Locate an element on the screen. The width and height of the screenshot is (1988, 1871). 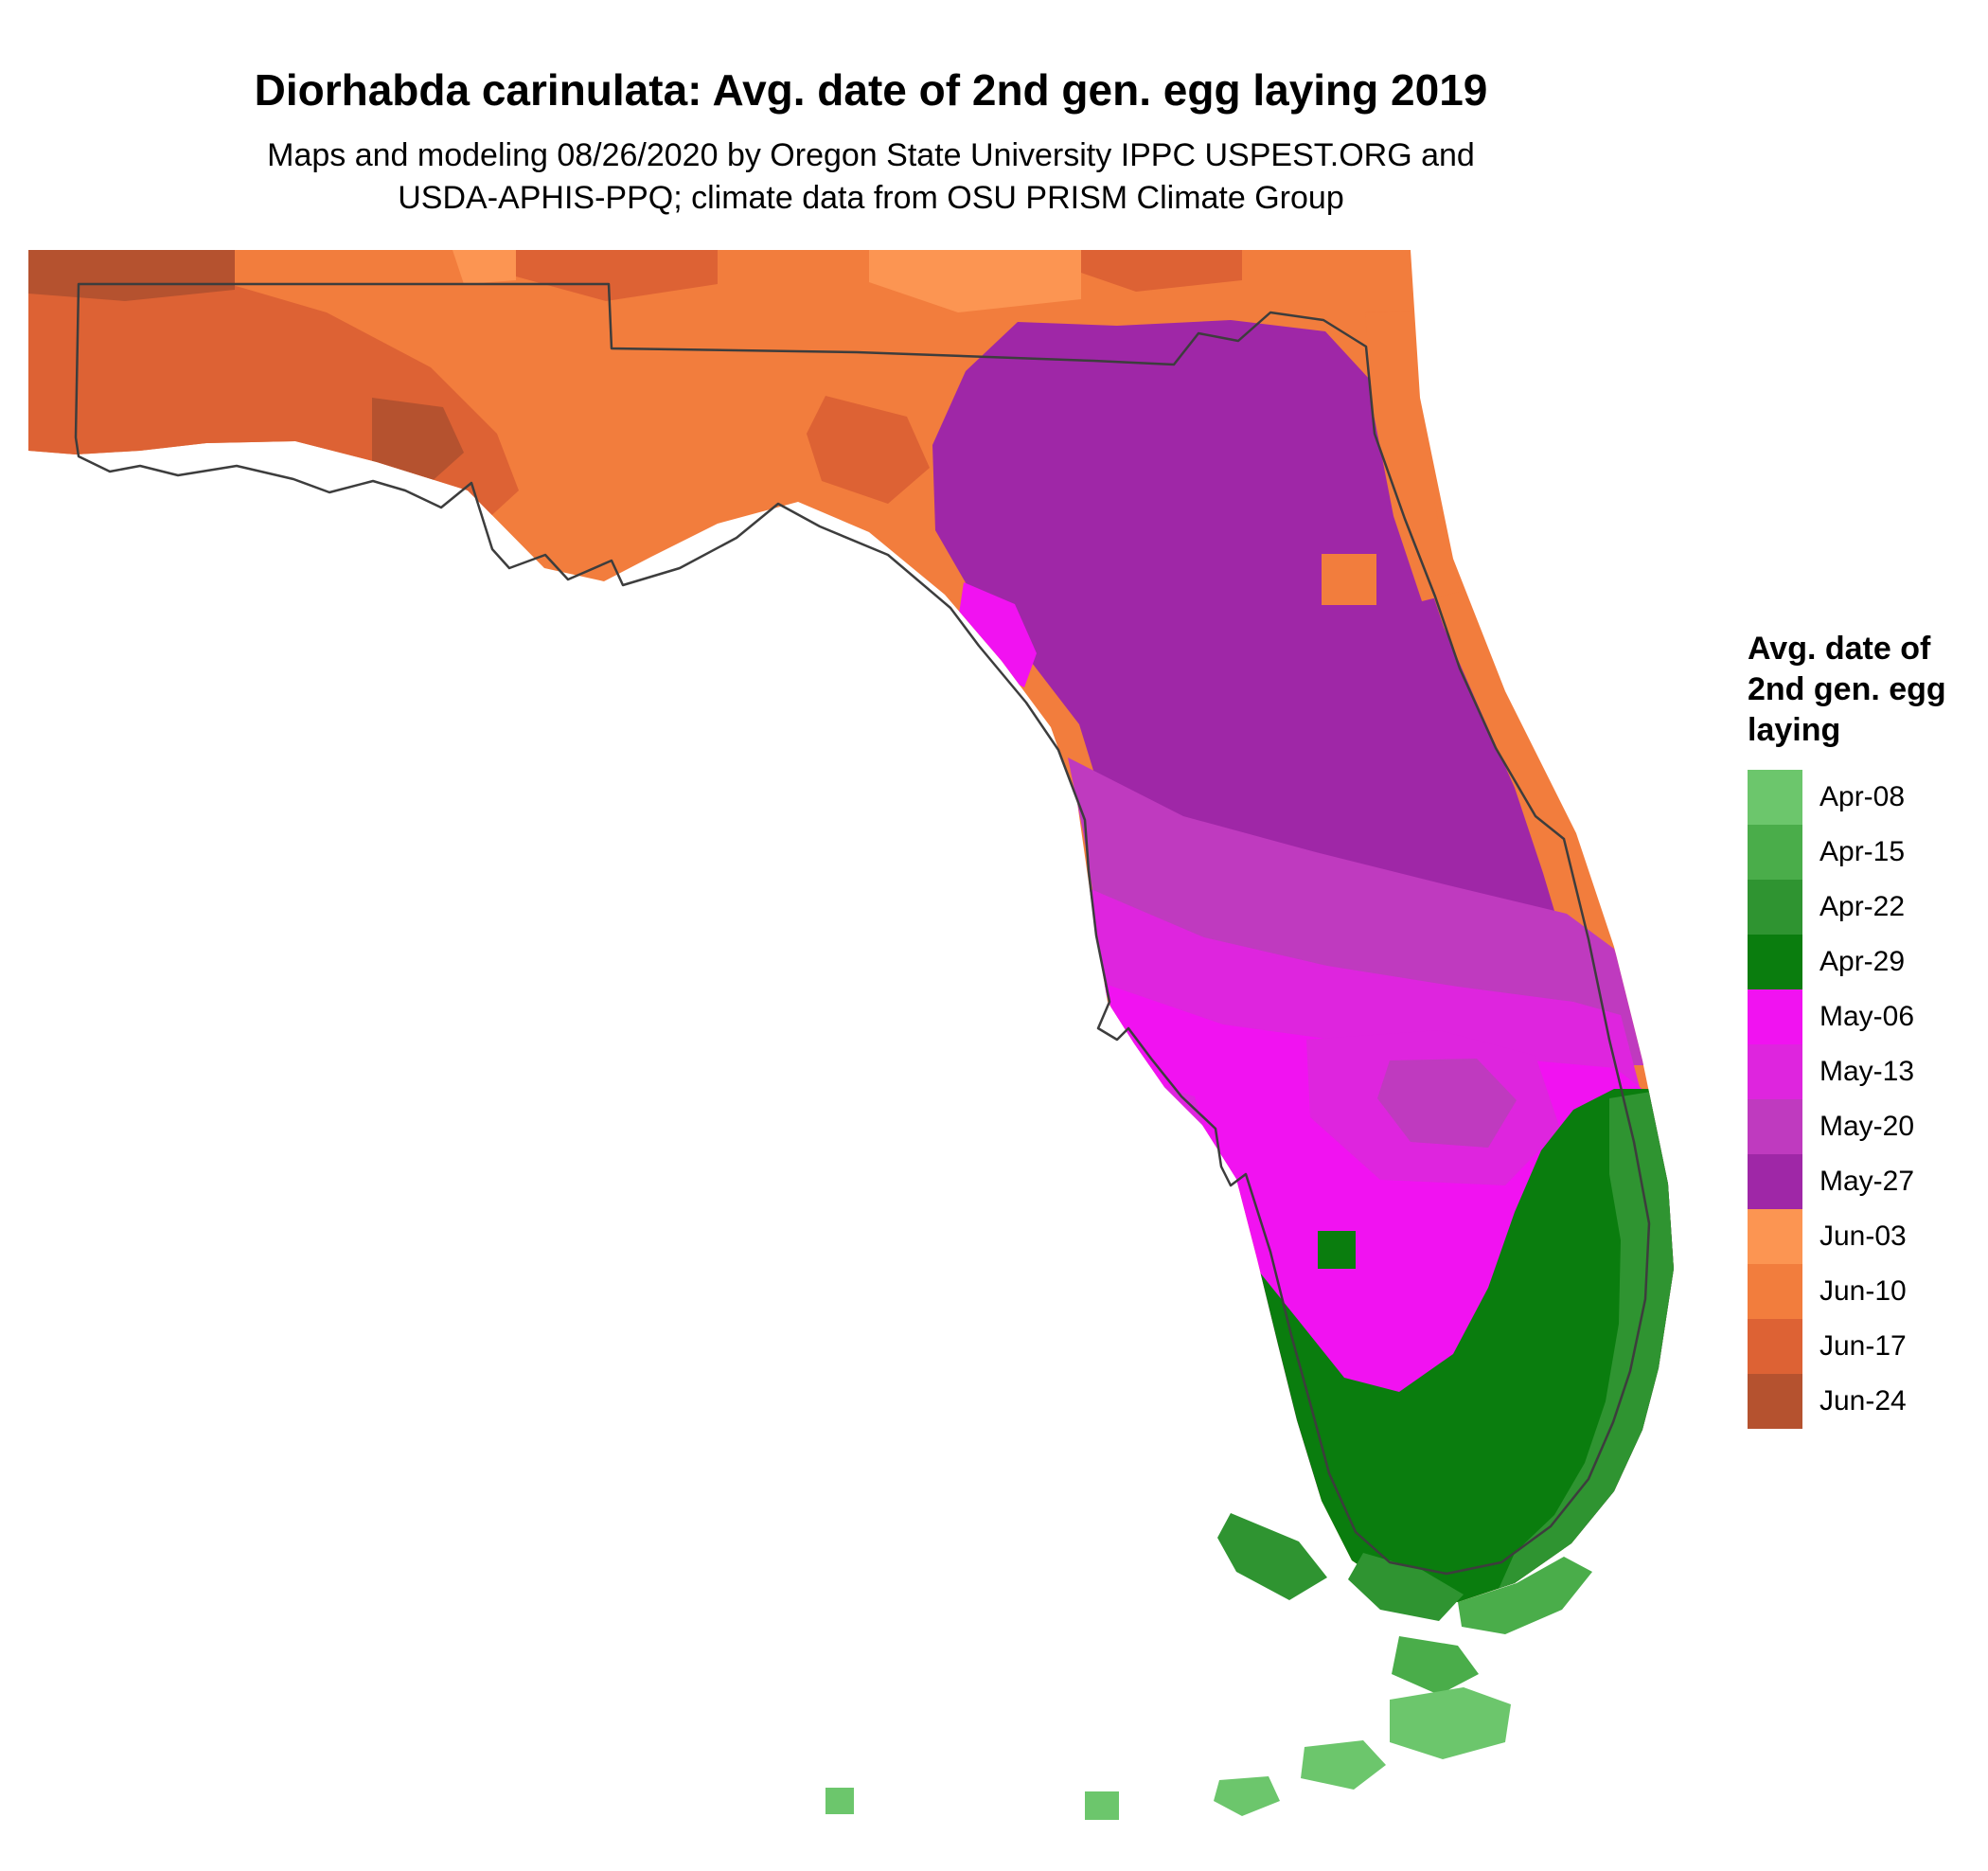
region-may27-north-peninsula is located at coordinates (1251, 633).